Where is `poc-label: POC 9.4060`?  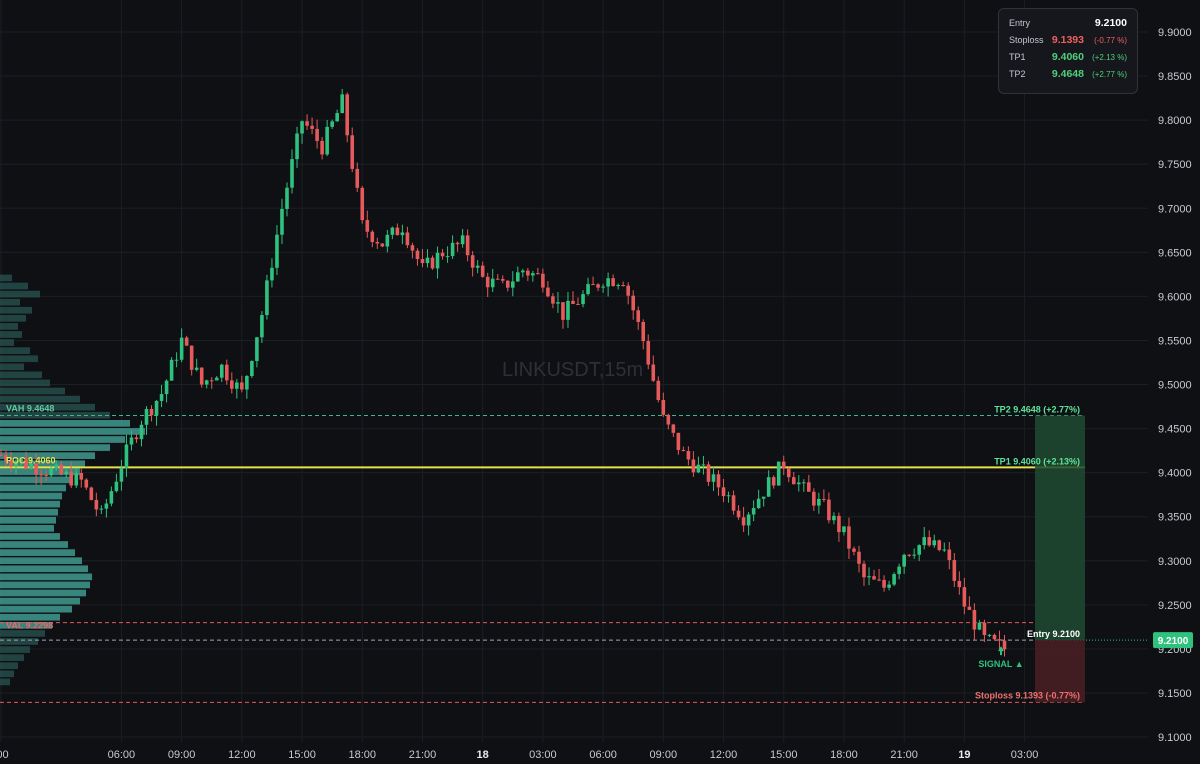 poc-label: POC 9.4060 is located at coordinates (31, 460).